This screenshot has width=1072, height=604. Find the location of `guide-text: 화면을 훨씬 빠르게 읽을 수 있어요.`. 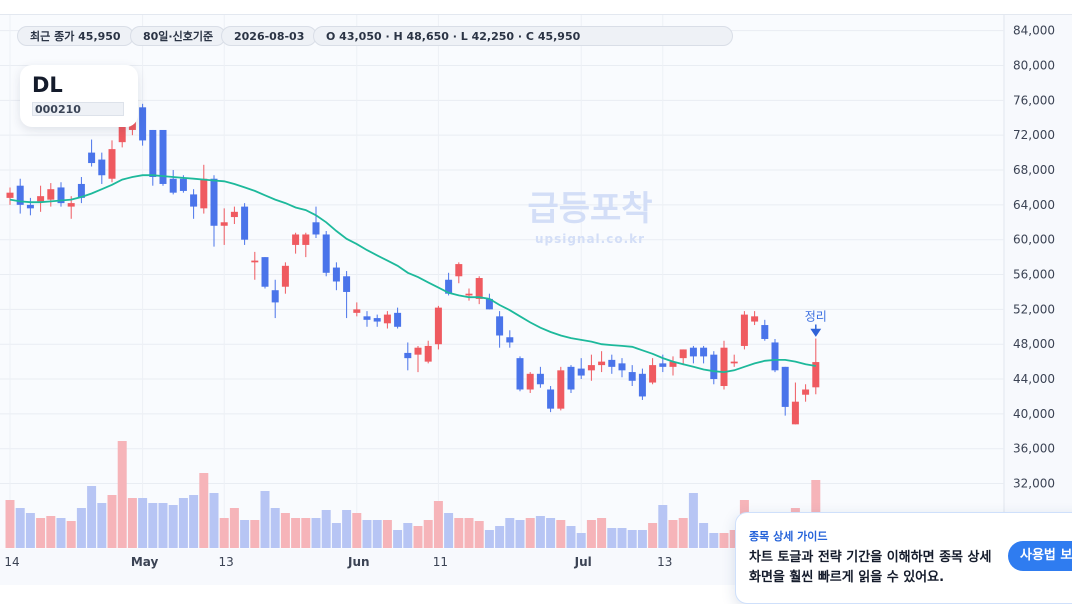

guide-text: 화면을 훨씬 빠르게 읽을 수 있어요. is located at coordinates (847, 577).